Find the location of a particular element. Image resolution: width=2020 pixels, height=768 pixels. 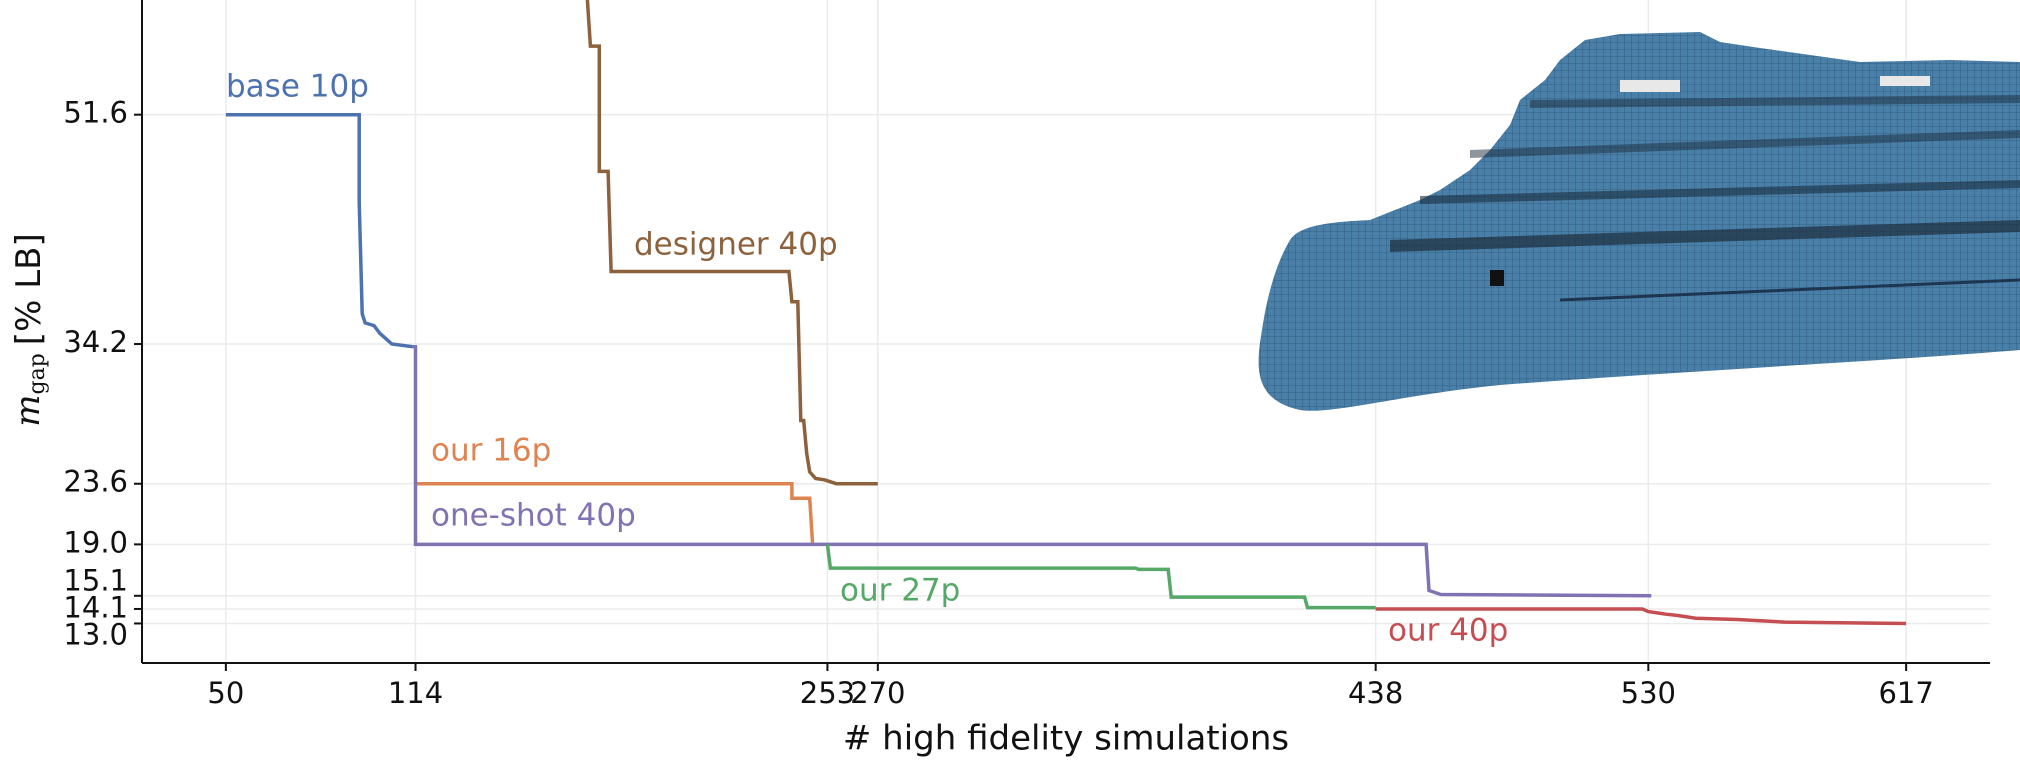

x-tick-label: 114 is located at coordinates (415, 693).